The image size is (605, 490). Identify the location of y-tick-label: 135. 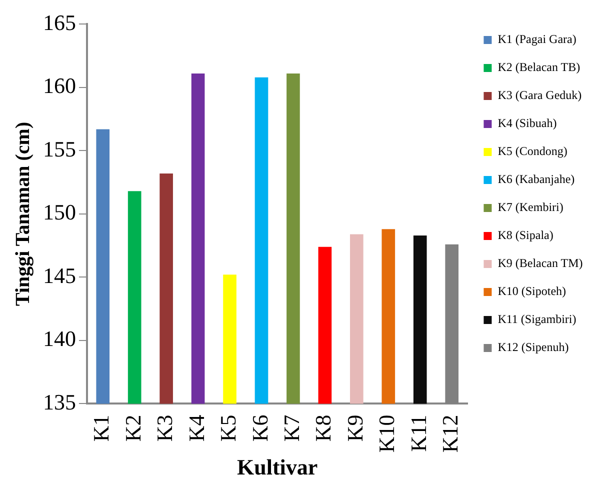
(59, 401).